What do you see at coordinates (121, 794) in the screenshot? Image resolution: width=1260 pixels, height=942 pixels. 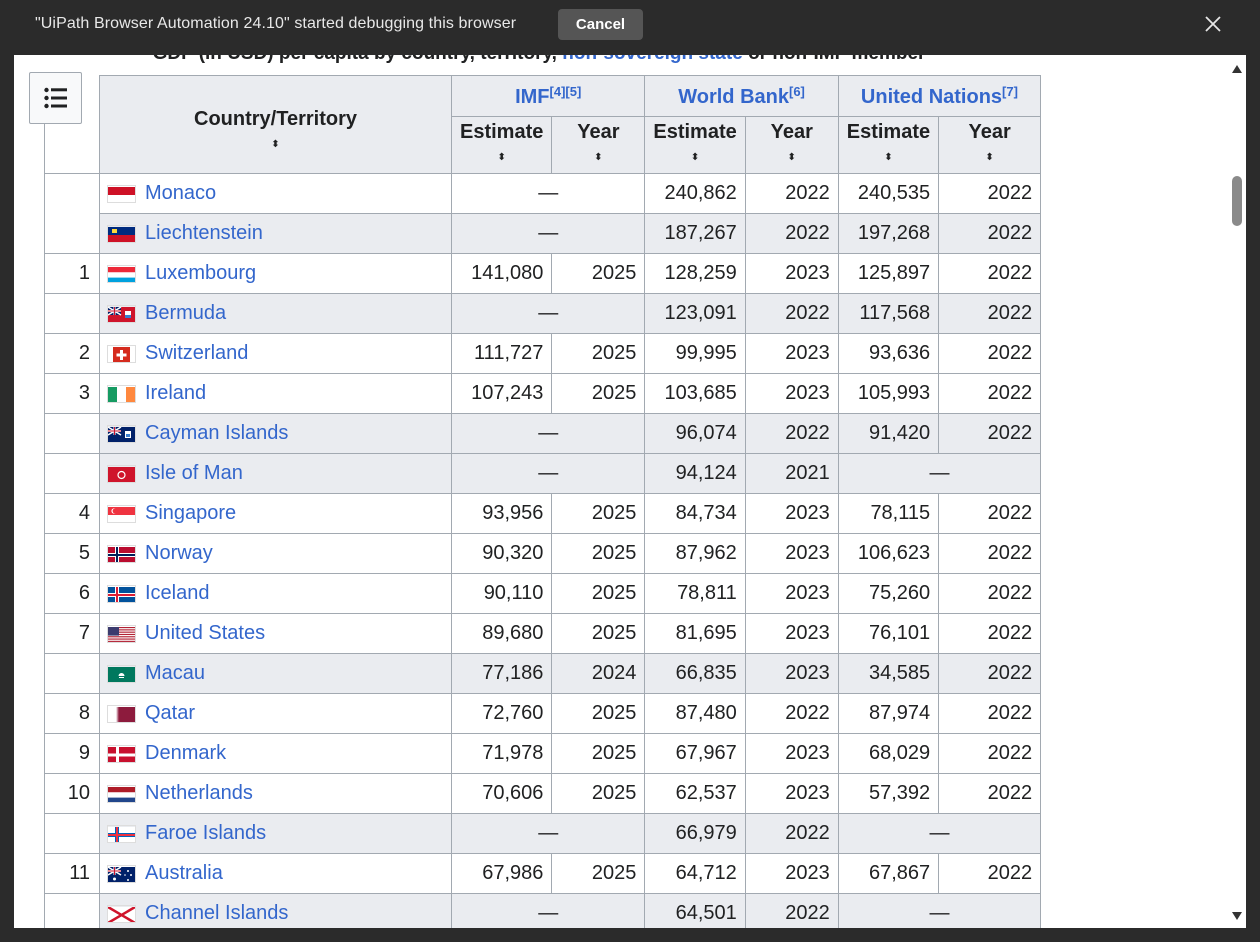 I see `netherlands-flag-icon` at bounding box center [121, 794].